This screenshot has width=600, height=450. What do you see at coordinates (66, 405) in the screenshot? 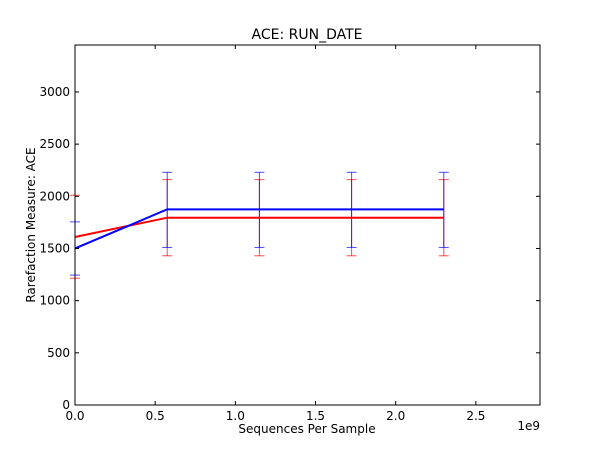
I see `y-tick-label: 0` at bounding box center [66, 405].